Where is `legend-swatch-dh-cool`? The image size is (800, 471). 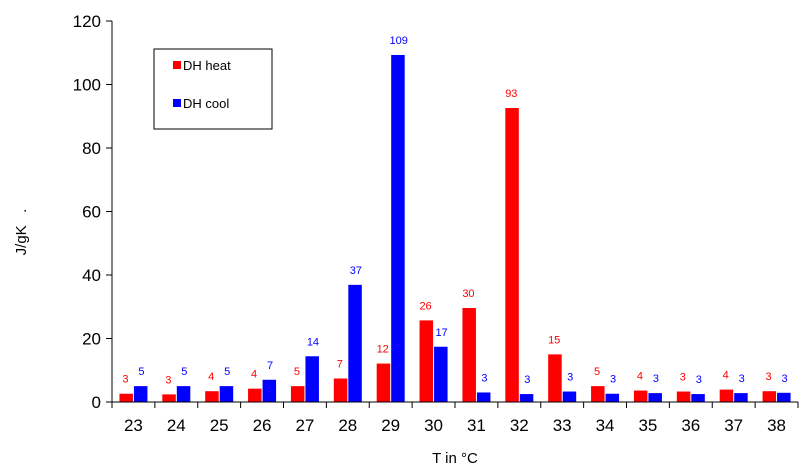 legend-swatch-dh-cool is located at coordinates (177, 103).